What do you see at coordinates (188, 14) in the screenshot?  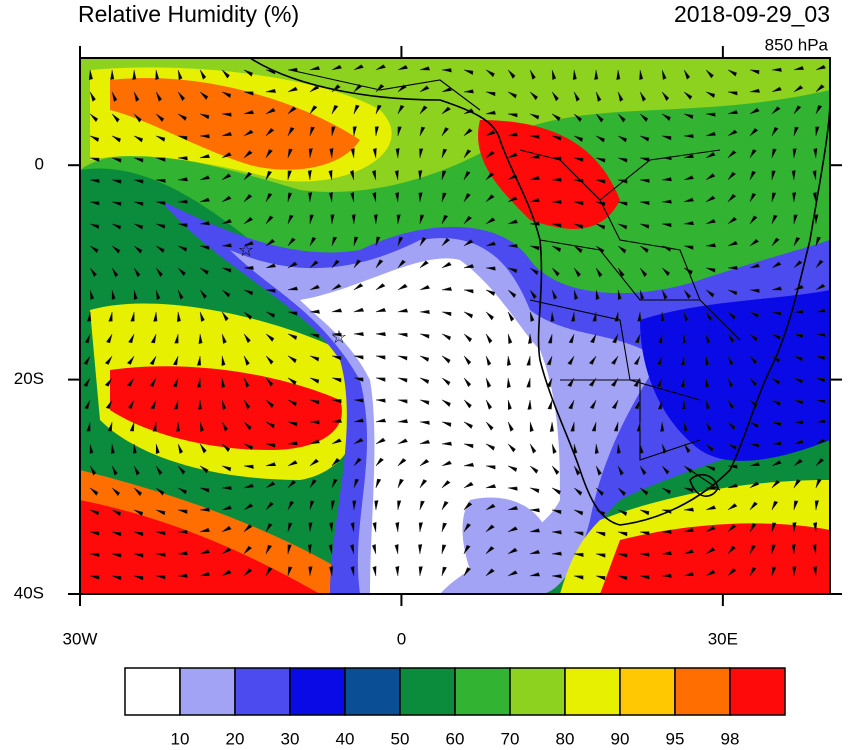 I see `title: Relative Humidity (%)` at bounding box center [188, 14].